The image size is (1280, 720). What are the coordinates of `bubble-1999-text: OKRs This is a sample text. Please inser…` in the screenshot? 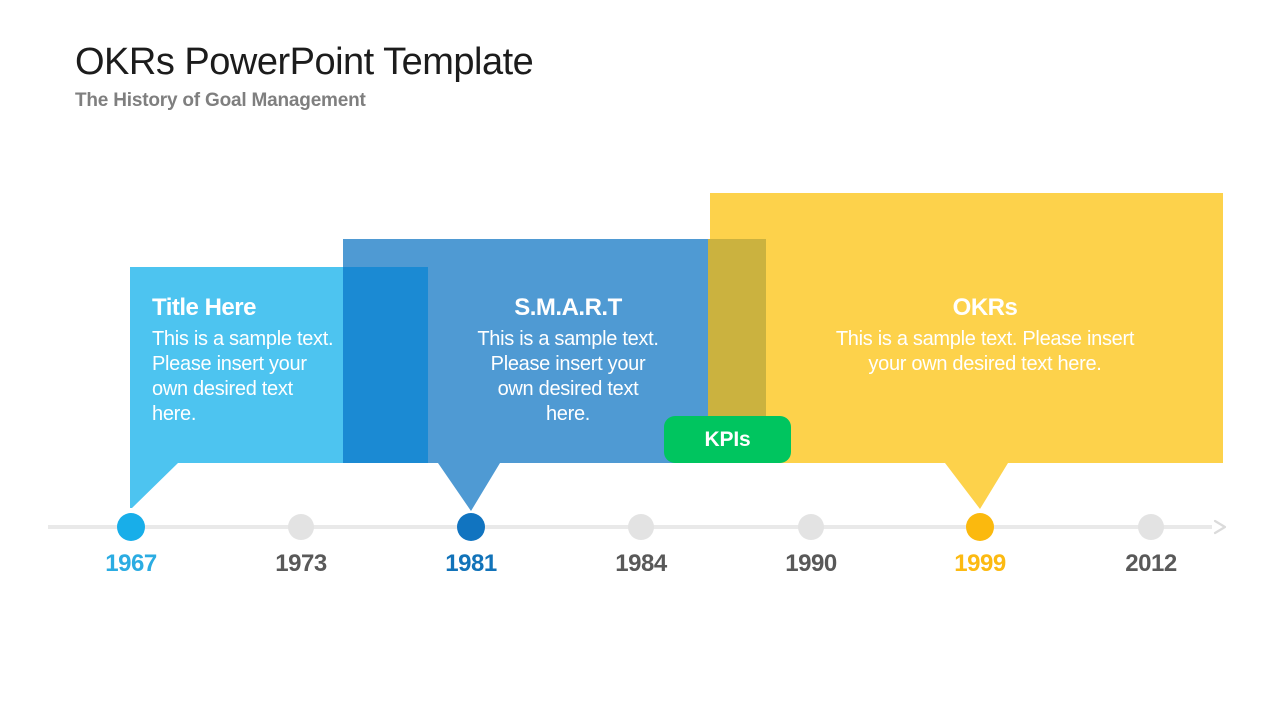 It's located at (985, 335).